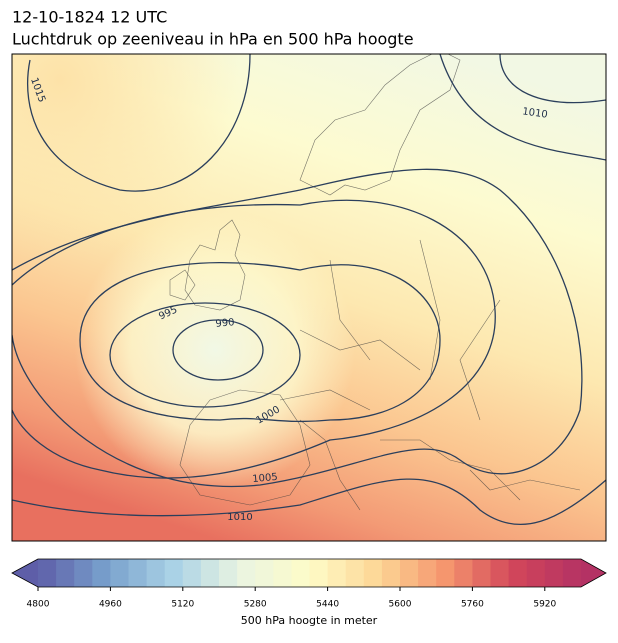 The width and height of the screenshot is (618, 643). I want to click on colorbar-outline, so click(309, 573).